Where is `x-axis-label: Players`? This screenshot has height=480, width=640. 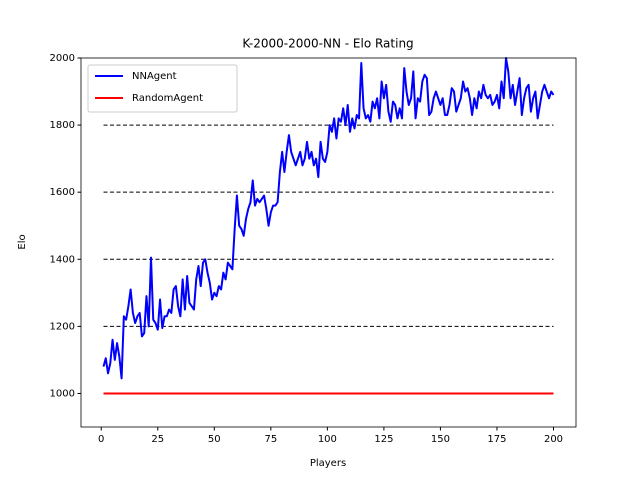 x-axis-label: Players is located at coordinates (328, 463).